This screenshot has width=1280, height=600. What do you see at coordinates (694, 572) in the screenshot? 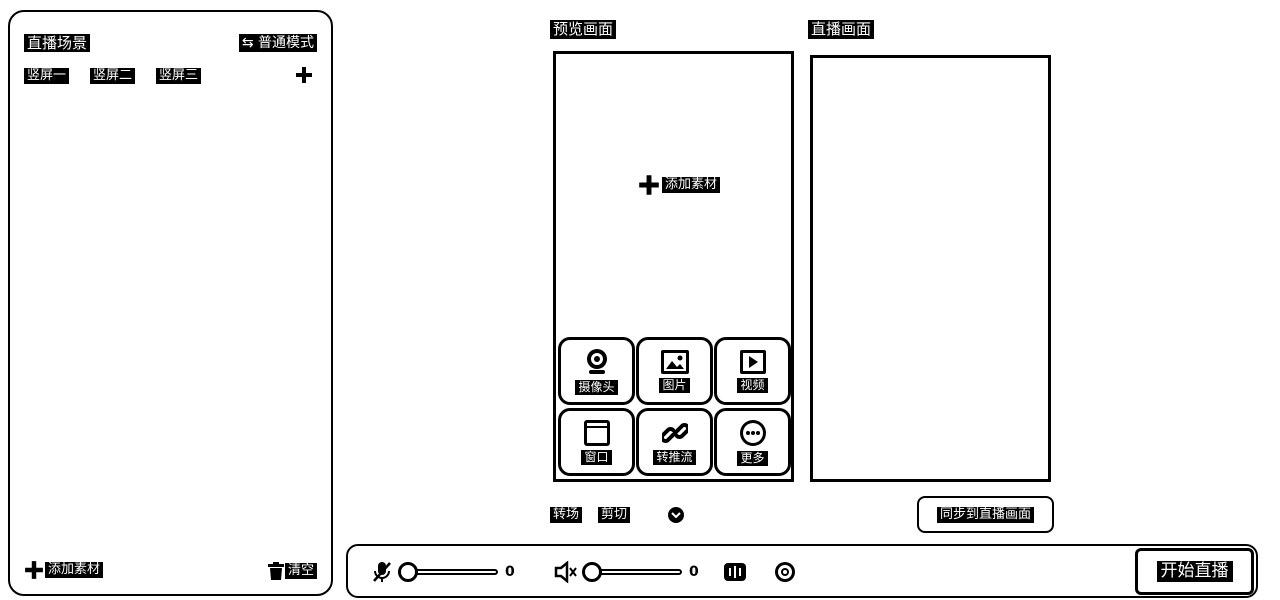
I see `speaker-volume-value: 0` at bounding box center [694, 572].